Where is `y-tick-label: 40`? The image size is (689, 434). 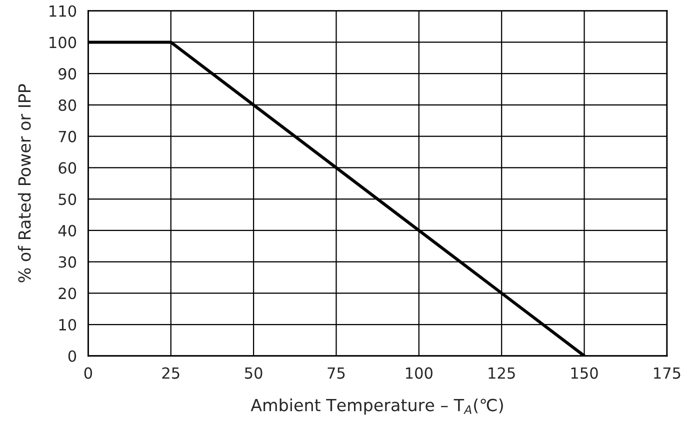 y-tick-label: 40 is located at coordinates (67, 230).